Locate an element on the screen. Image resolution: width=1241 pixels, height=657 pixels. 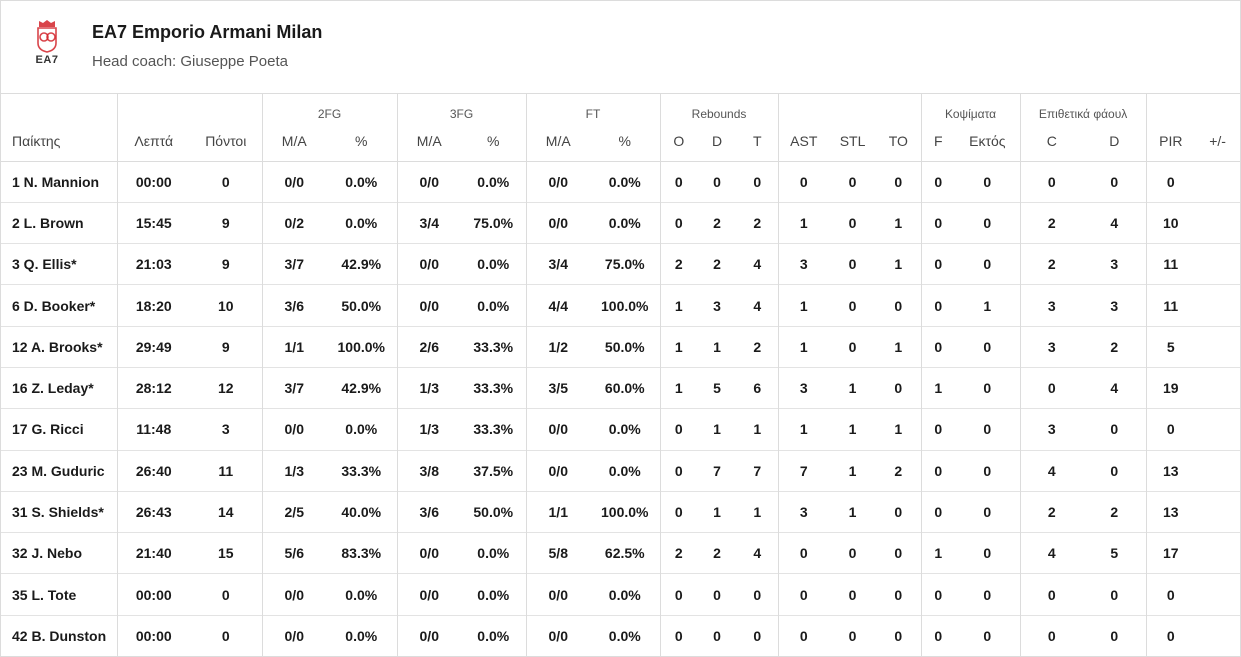
cell-stl: 1 is located at coordinates (852, 388).